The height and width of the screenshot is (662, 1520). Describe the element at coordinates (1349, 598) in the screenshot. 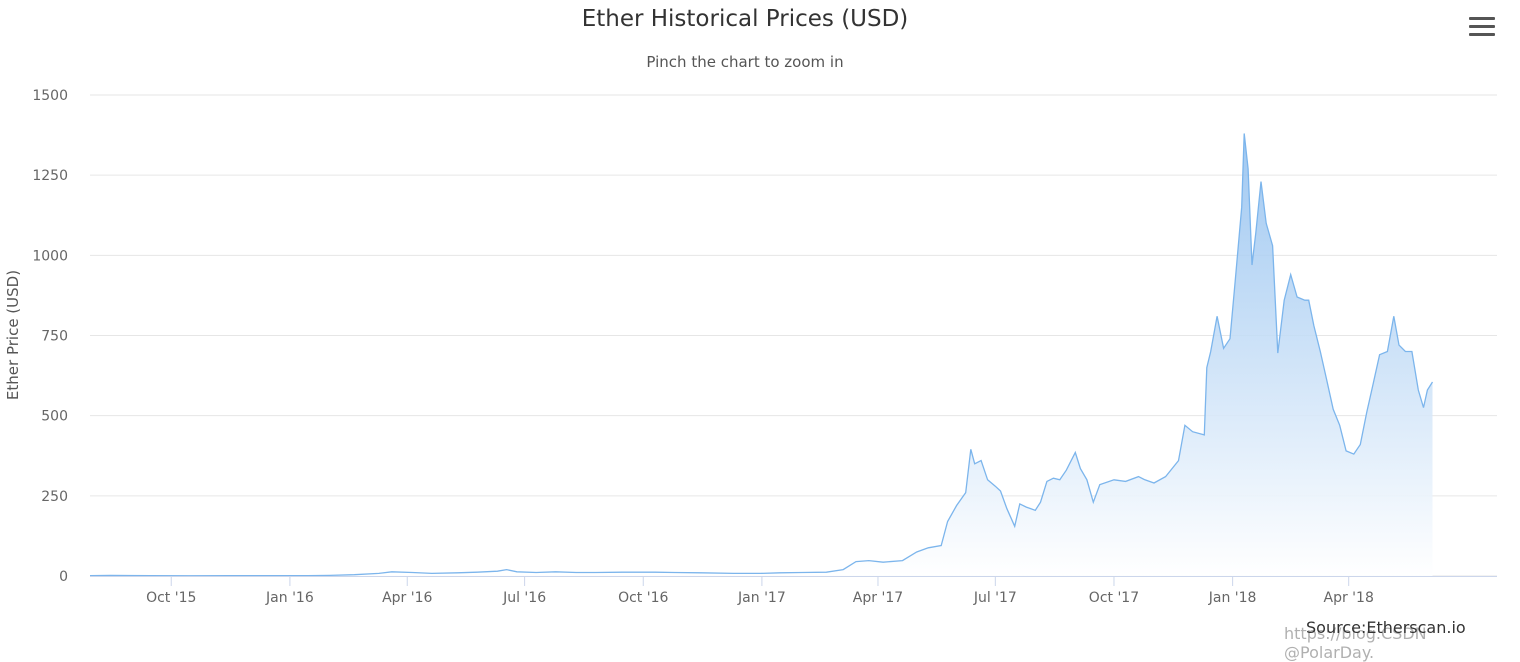

I see `x-tick-label: Apr '18` at that location.